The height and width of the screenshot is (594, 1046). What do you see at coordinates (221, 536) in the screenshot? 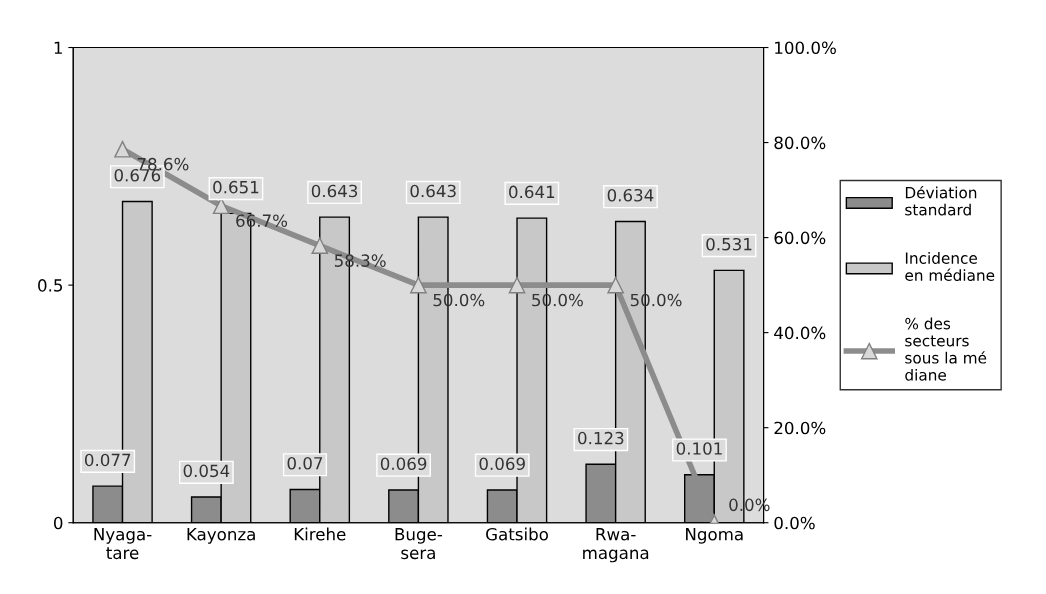
I see `x-tick-label: Kayonza` at bounding box center [221, 536].